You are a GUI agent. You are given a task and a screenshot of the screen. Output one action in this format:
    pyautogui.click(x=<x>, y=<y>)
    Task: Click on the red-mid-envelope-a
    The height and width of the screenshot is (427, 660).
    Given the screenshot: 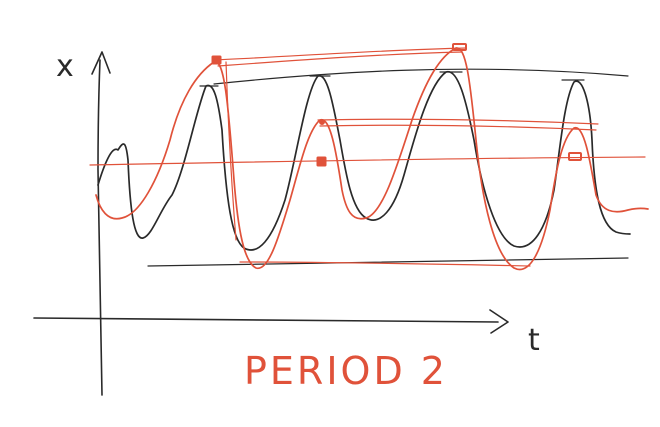 What is the action you would take?
    pyautogui.click(x=458, y=121)
    